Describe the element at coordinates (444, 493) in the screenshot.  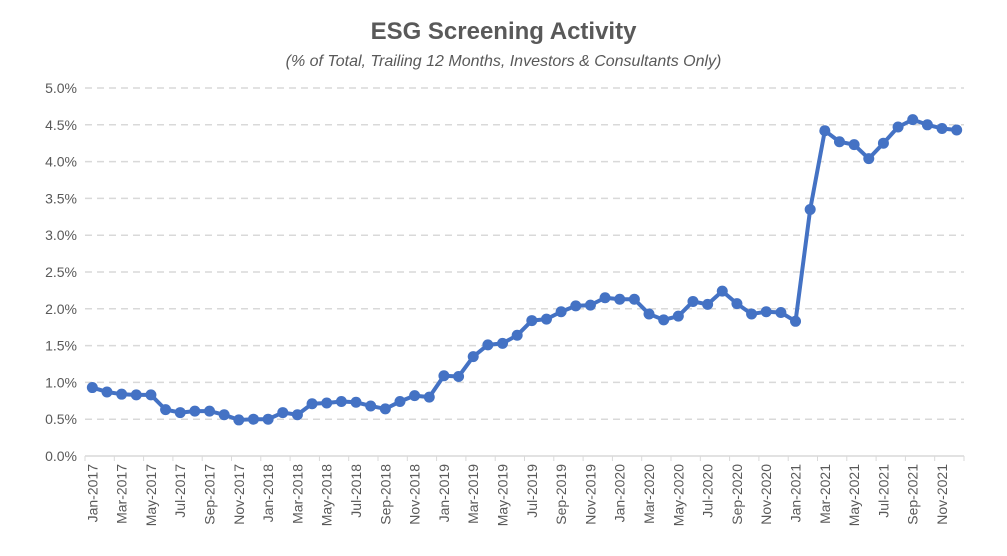
I see `x-tick-label: Jan-2019` at that location.